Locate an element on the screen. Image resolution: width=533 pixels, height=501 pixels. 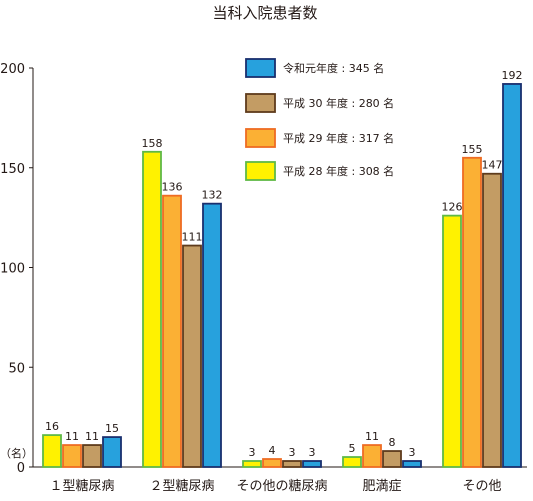
legend-label: 平成 29 年度 : 317 名 is located at coordinates (338, 138).